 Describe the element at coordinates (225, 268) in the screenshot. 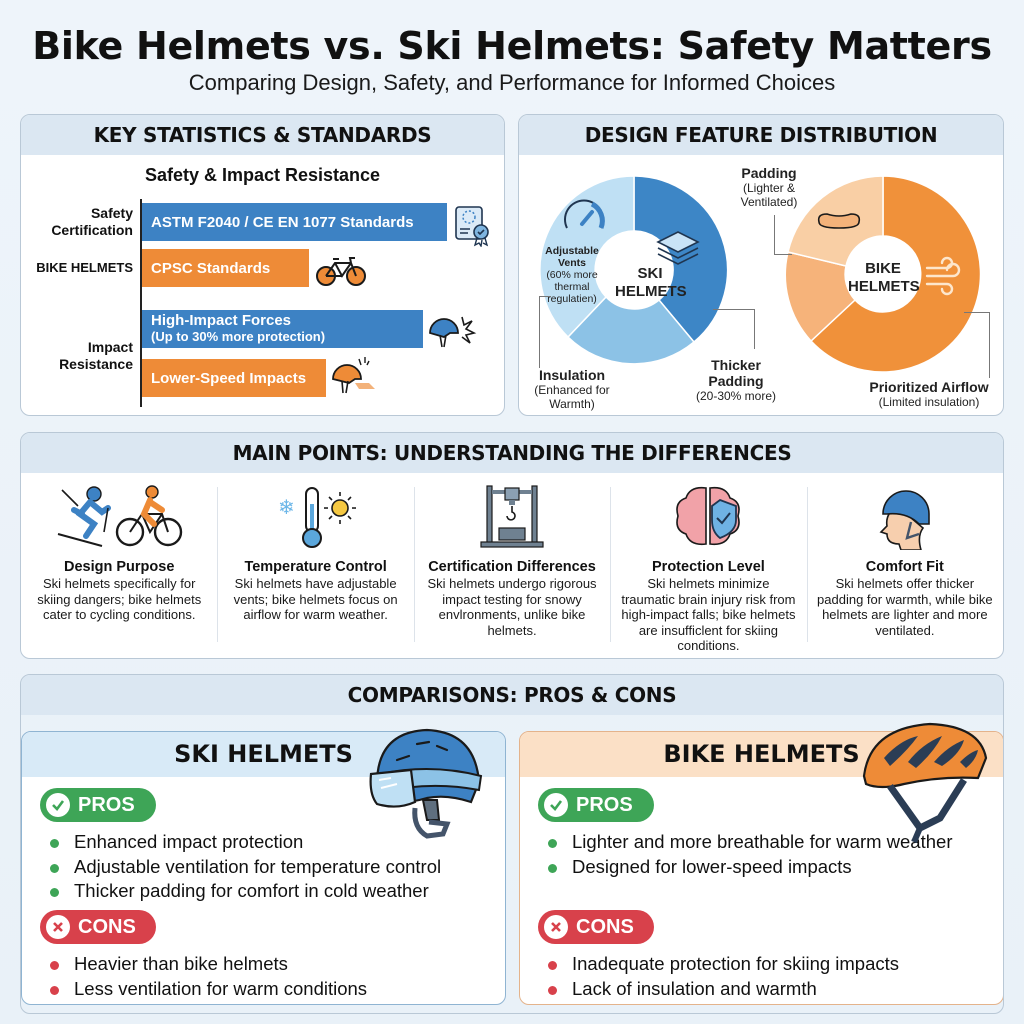

I see `bar-bike-certification: CPSC Standards` at that location.